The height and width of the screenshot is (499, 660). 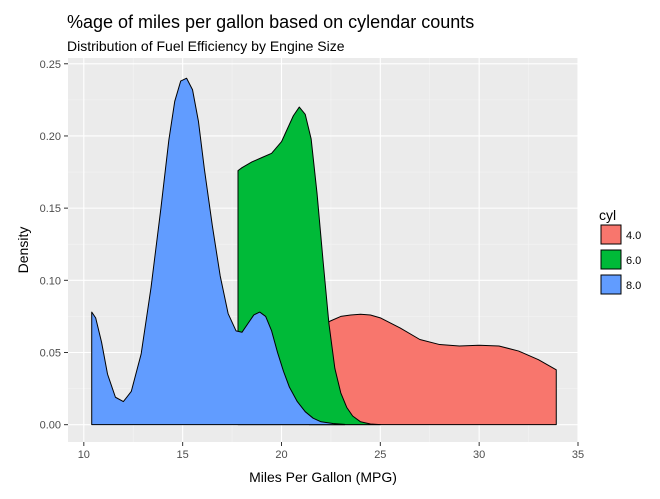 I want to click on legend: cyl 4.0 6.0 8.0, so click(x=620, y=251).